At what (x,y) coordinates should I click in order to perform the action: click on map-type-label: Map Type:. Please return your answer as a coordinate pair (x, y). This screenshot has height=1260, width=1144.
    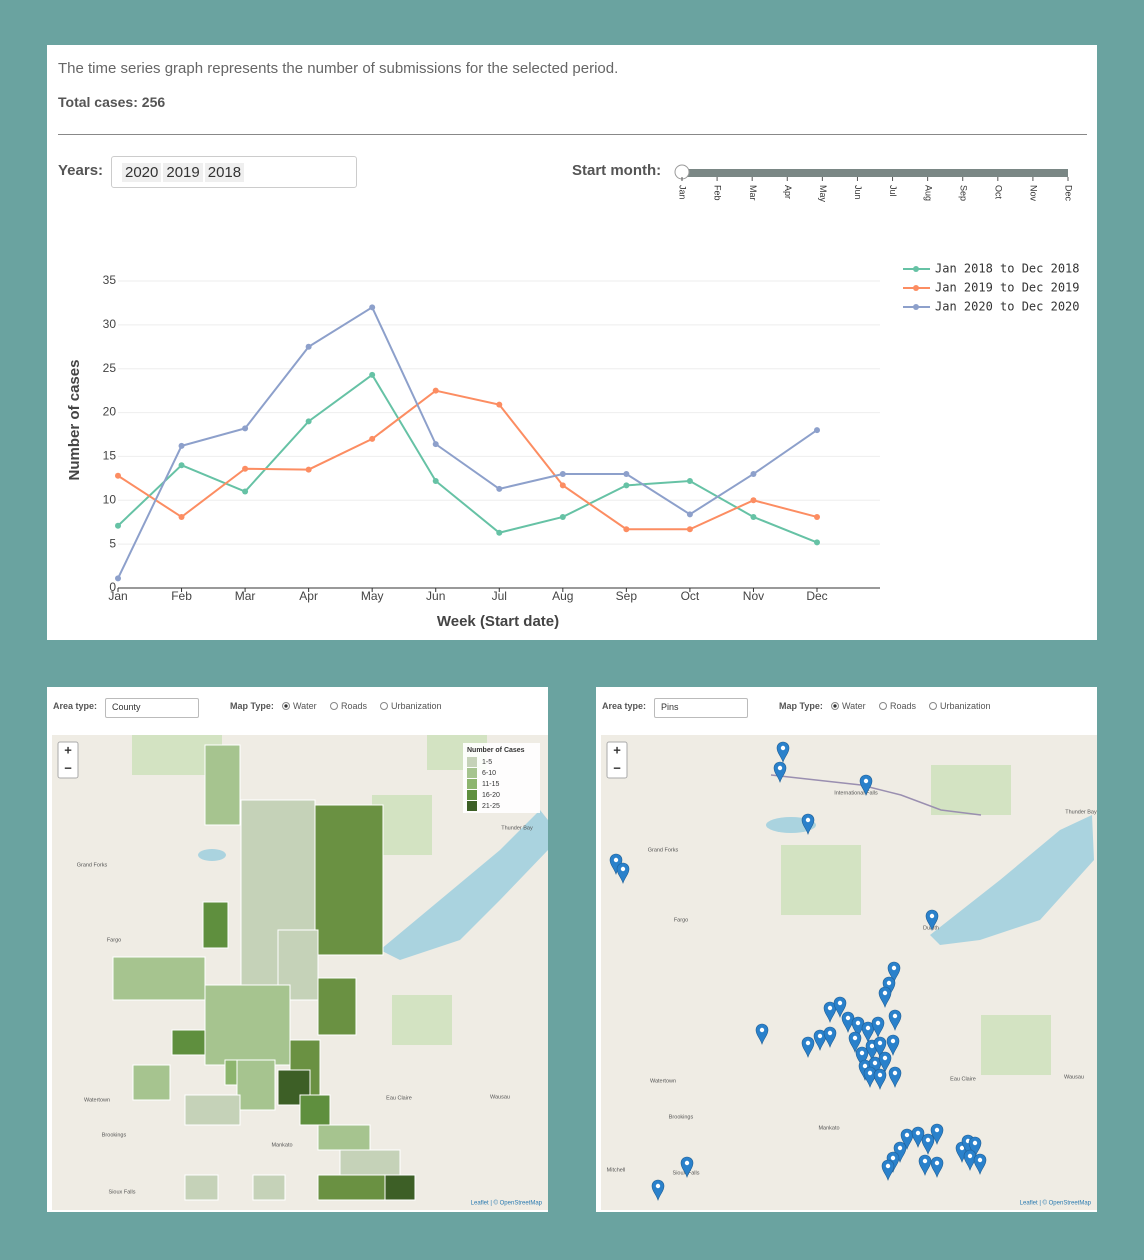
    Looking at the image, I should click on (801, 706).